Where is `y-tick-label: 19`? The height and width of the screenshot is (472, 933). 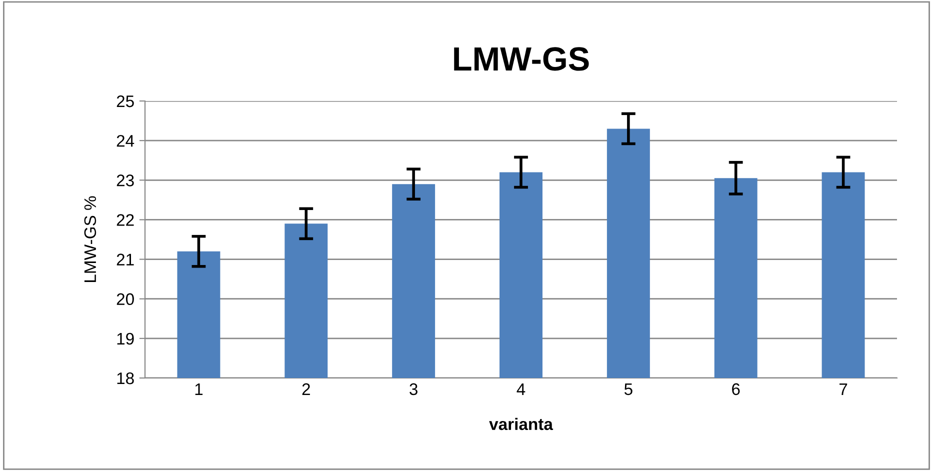
y-tick-label: 19 is located at coordinates (125, 338).